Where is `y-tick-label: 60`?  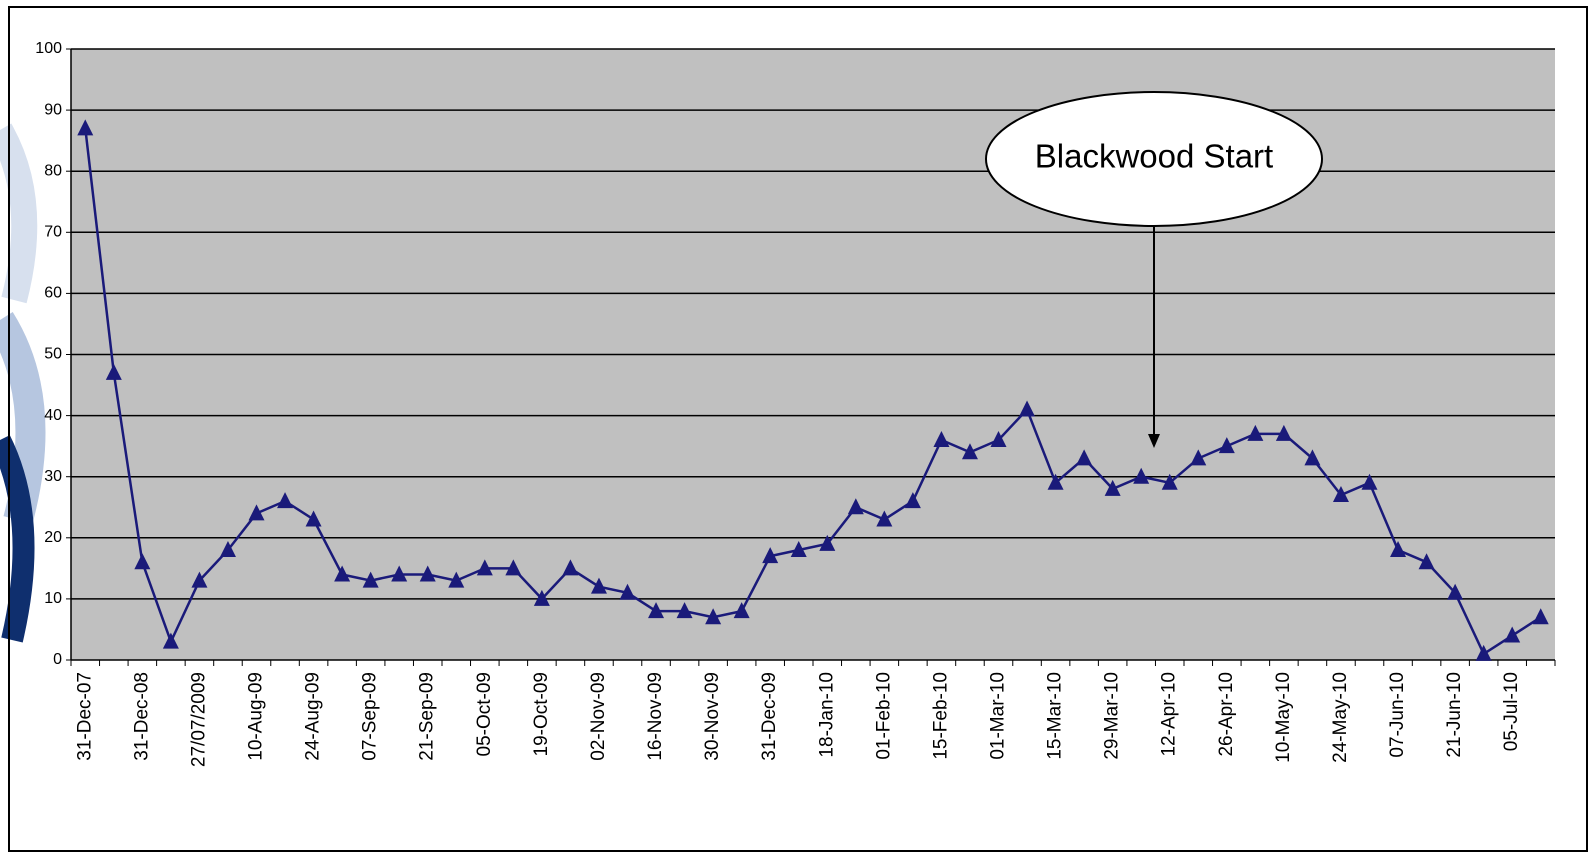
y-tick-label: 60 is located at coordinates (53, 293).